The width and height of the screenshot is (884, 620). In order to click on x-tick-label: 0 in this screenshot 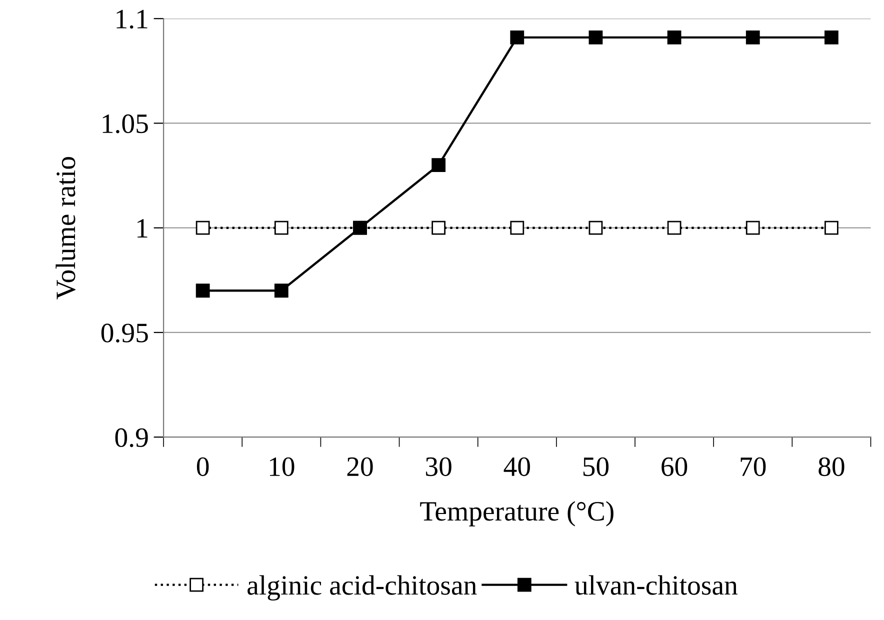, I will do `click(202, 466)`.